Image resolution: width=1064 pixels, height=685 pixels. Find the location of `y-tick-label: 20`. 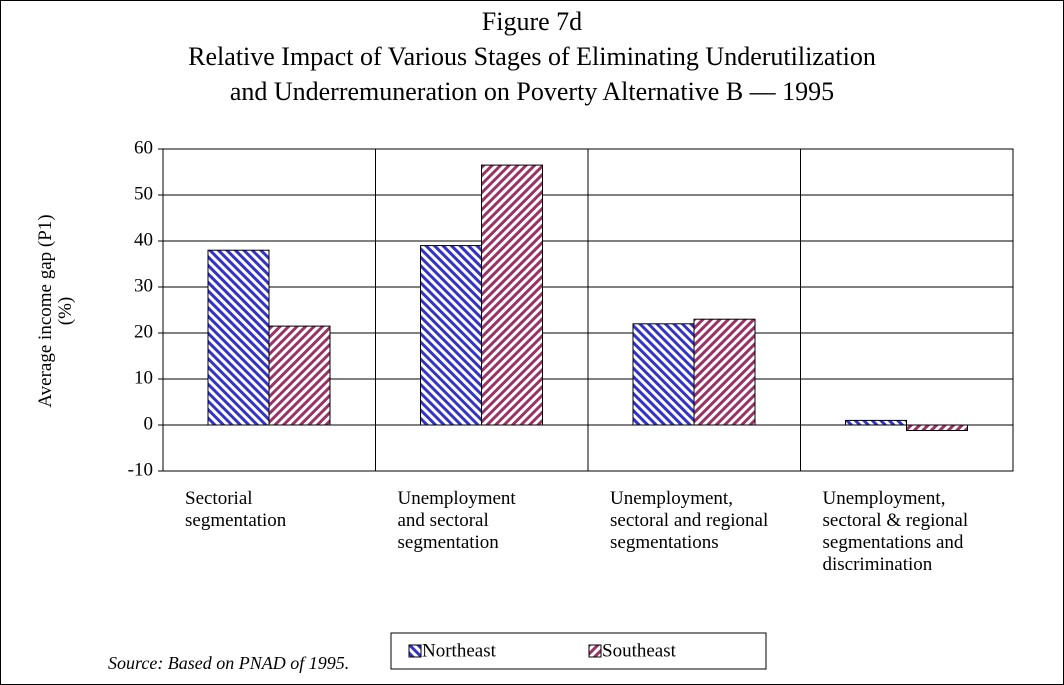

y-tick-label: 20 is located at coordinates (143, 331).